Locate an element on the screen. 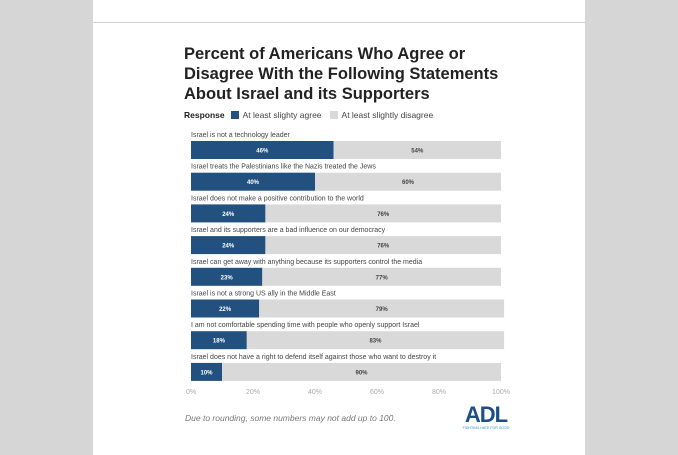  x-tick-label: 0% is located at coordinates (191, 392).